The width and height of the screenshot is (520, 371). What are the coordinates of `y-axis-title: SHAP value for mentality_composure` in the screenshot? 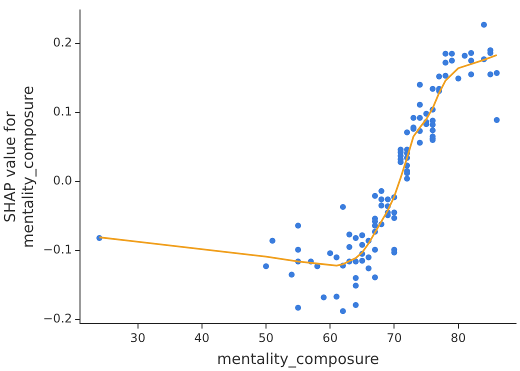 It's located at (18, 167).